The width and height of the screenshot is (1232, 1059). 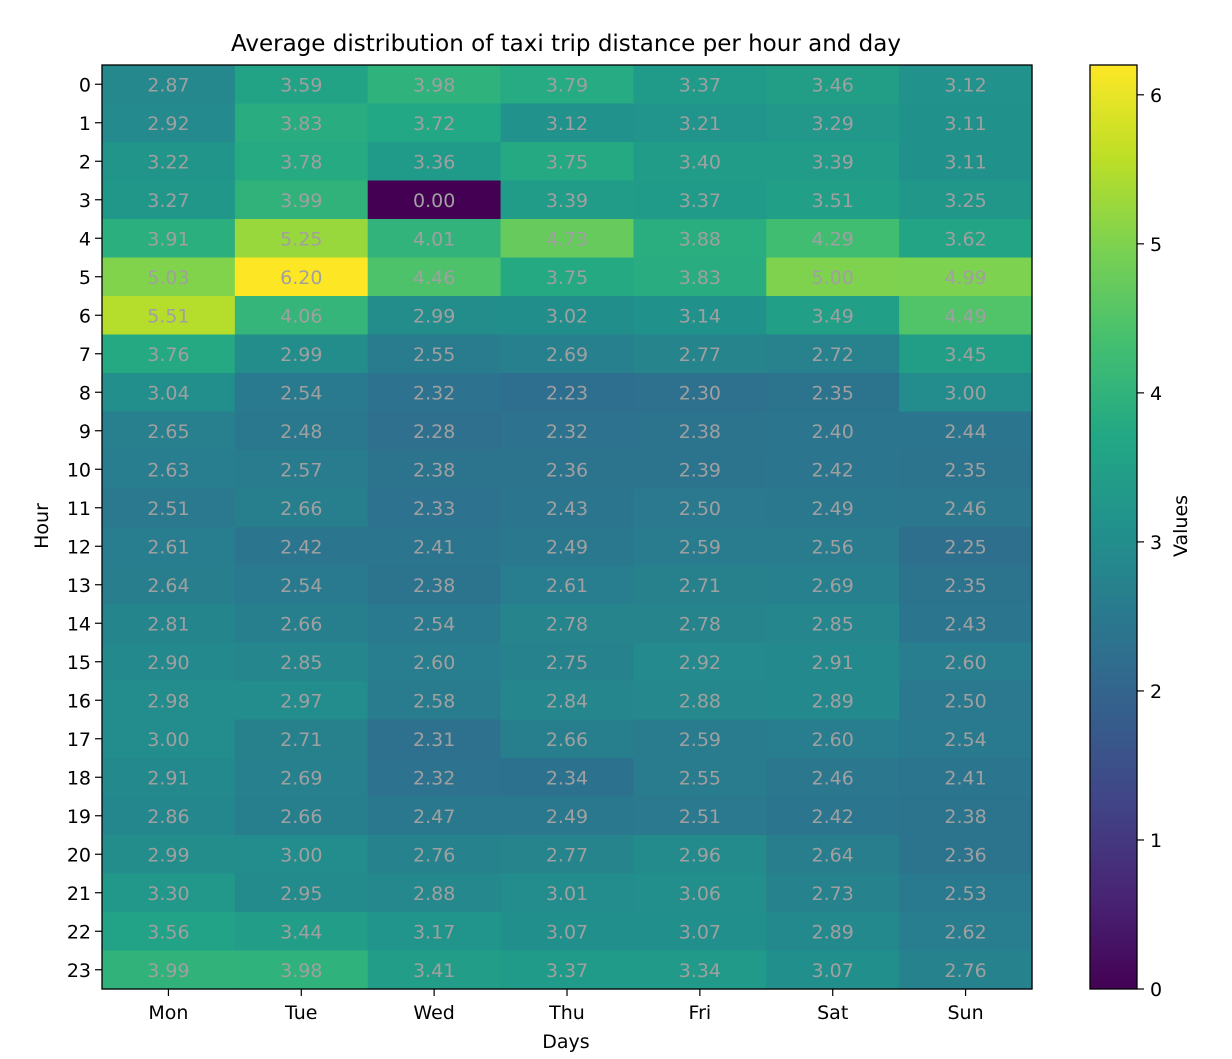 What do you see at coordinates (168, 1013) in the screenshot?
I see `x-tick-label: Mon` at bounding box center [168, 1013].